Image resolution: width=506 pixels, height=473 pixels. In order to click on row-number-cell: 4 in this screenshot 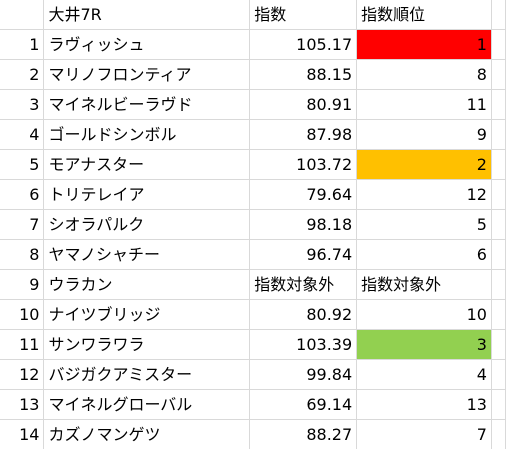, I will do `click(22, 134)`.